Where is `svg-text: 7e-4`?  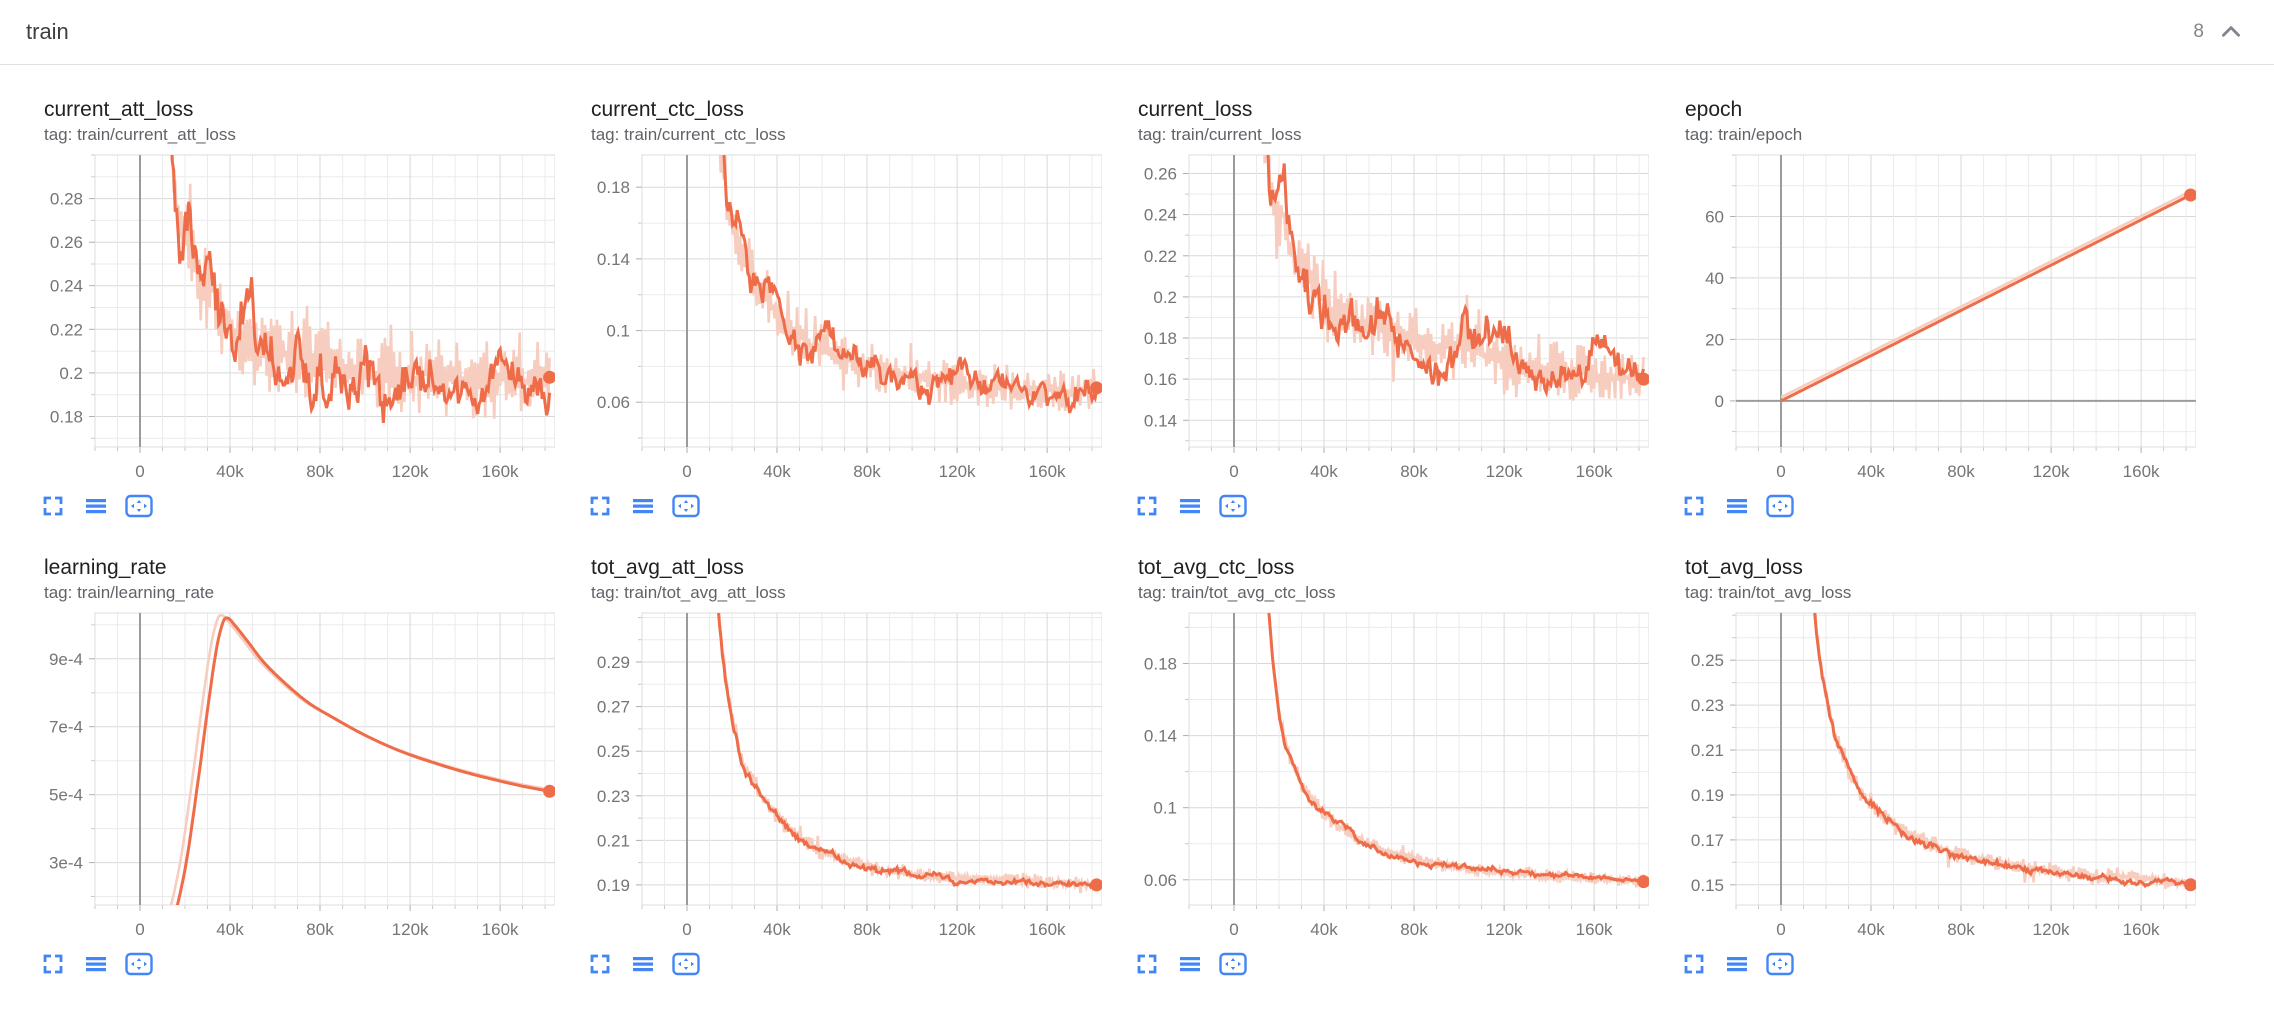
svg-text: 7e-4 is located at coordinates (66, 727).